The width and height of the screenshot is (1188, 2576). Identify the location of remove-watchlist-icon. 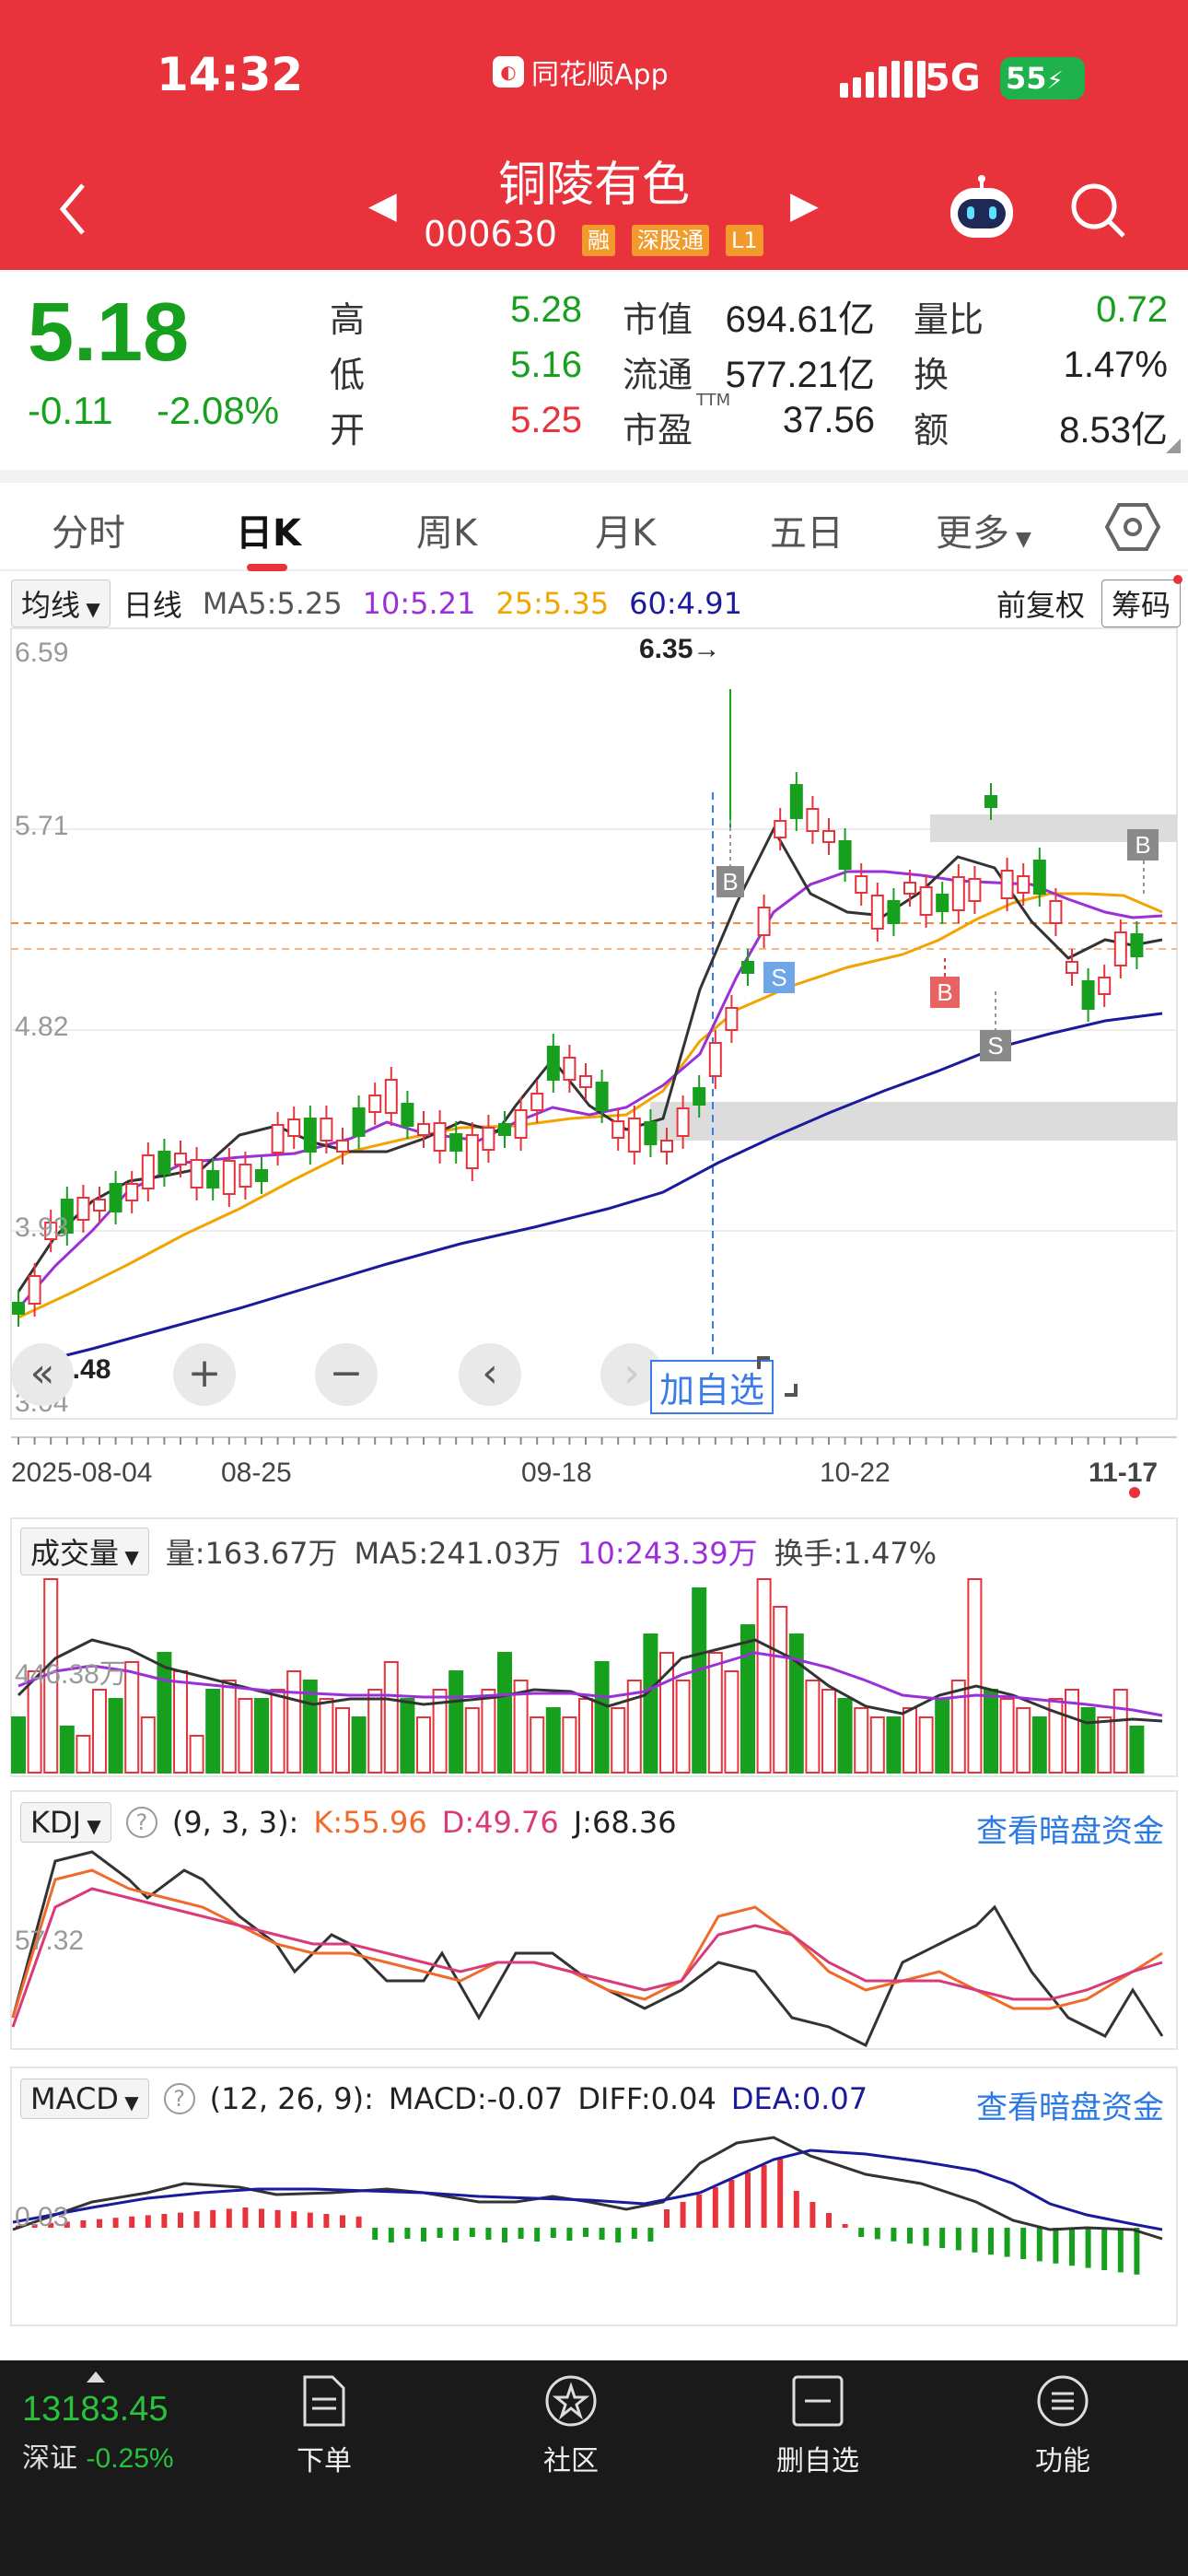
(818, 2401).